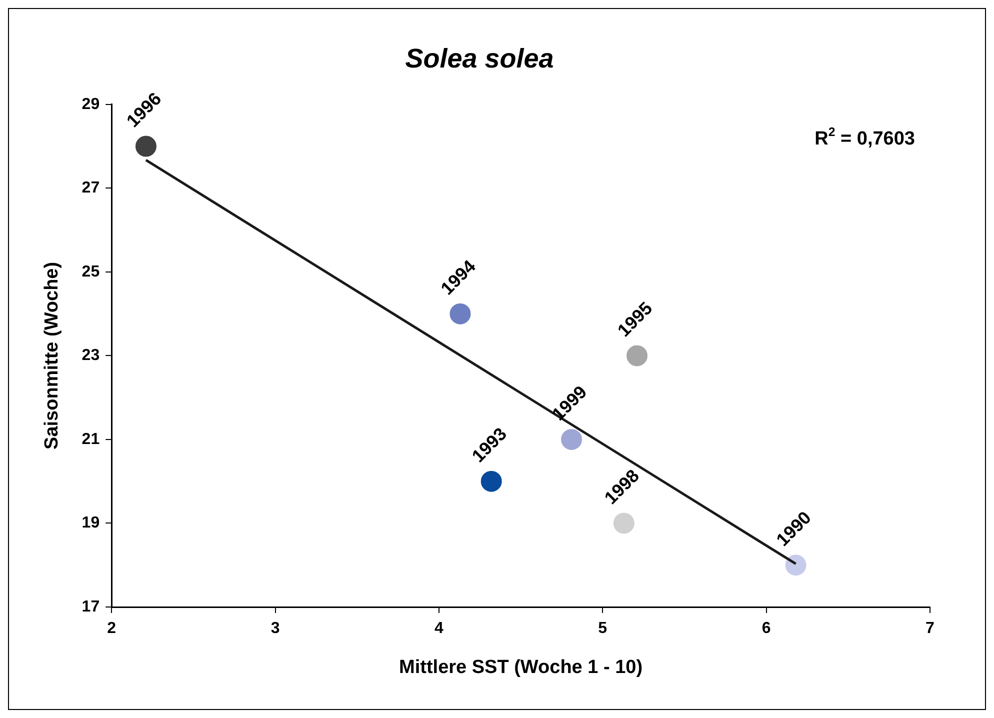 The image size is (994, 718). I want to click on x-axis-title: Mittlere SST (Woche 1 - 10), so click(521, 667).